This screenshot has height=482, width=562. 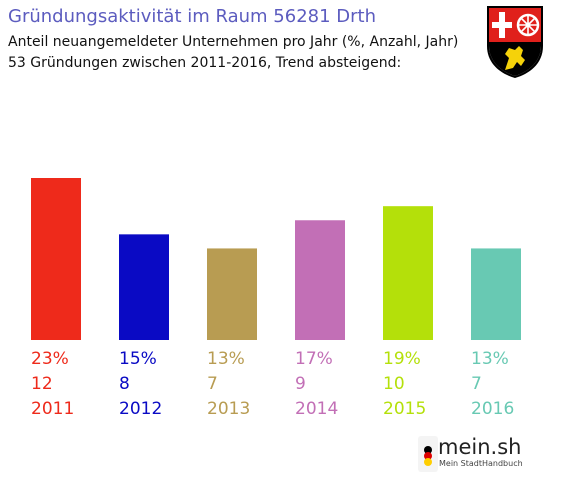 What do you see at coordinates (394, 384) in the screenshot?
I see `count-label-2015: 10` at bounding box center [394, 384].